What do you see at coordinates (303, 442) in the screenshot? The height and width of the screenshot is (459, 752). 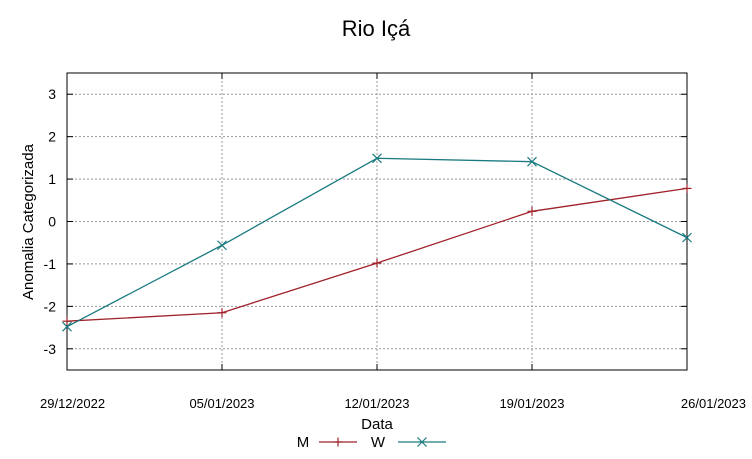 I see `legend-label-m: M` at bounding box center [303, 442].